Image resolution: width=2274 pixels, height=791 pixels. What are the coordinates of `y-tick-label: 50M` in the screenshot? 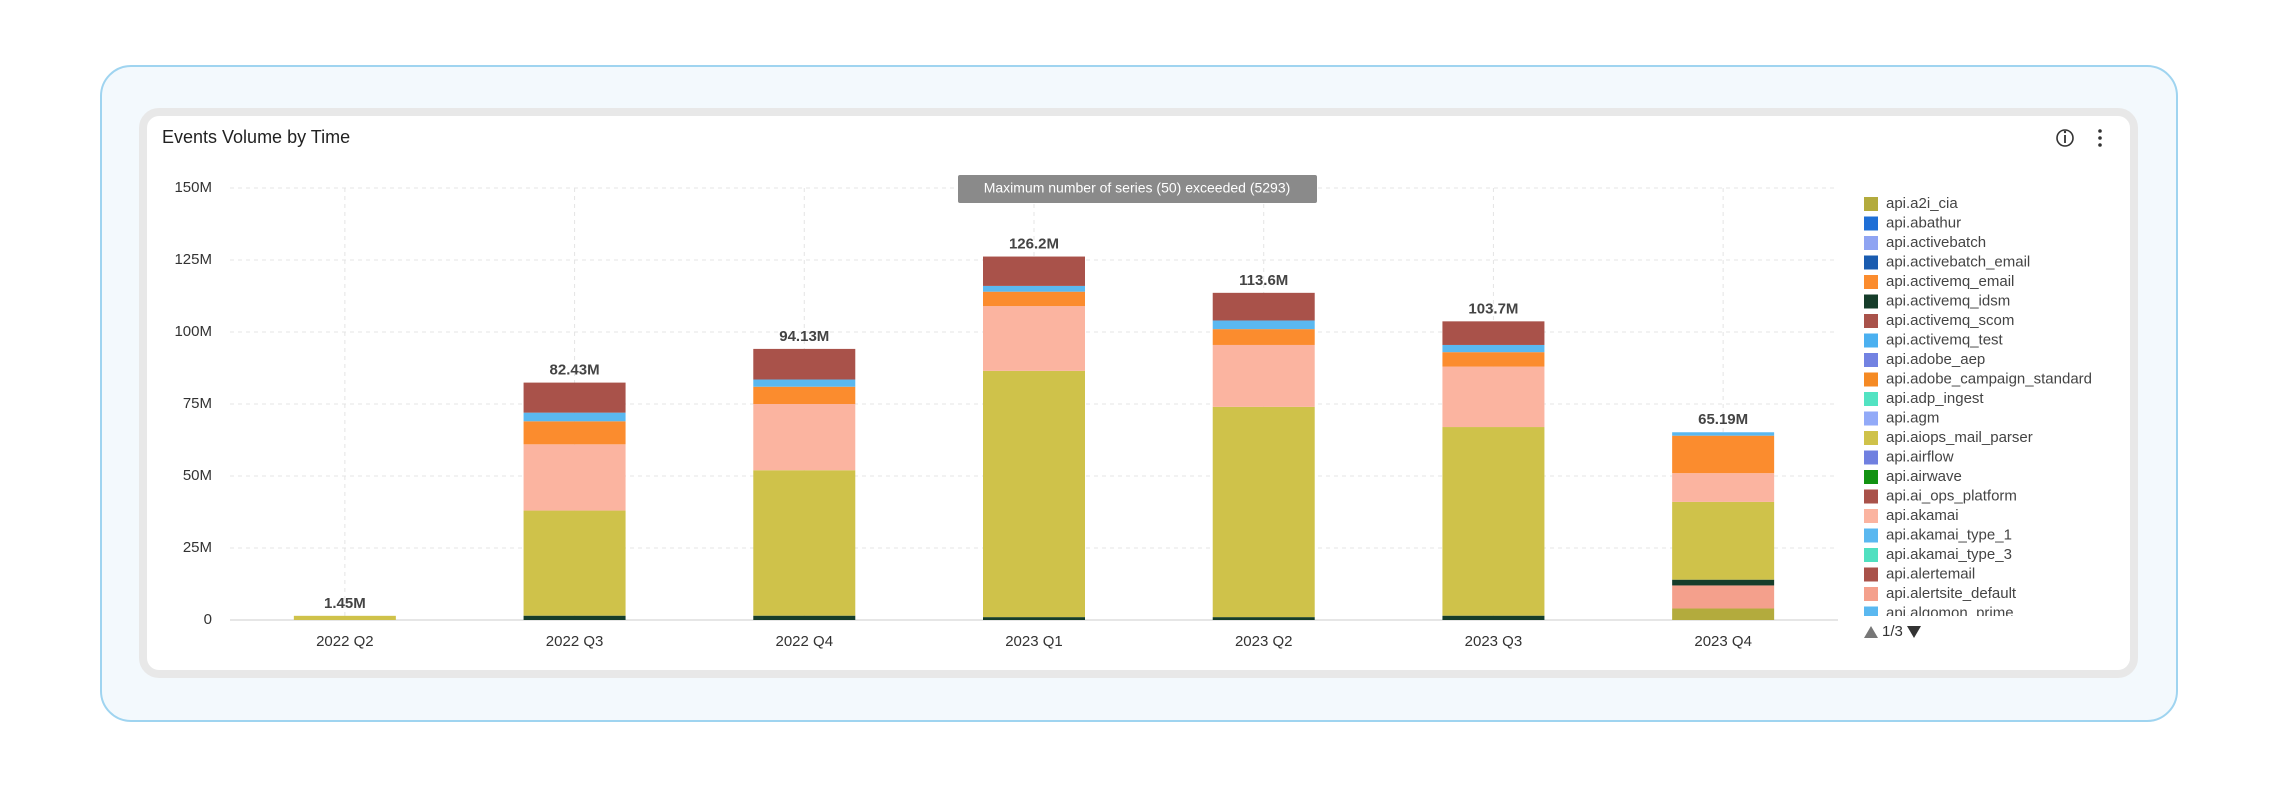 It's located at (197, 475).